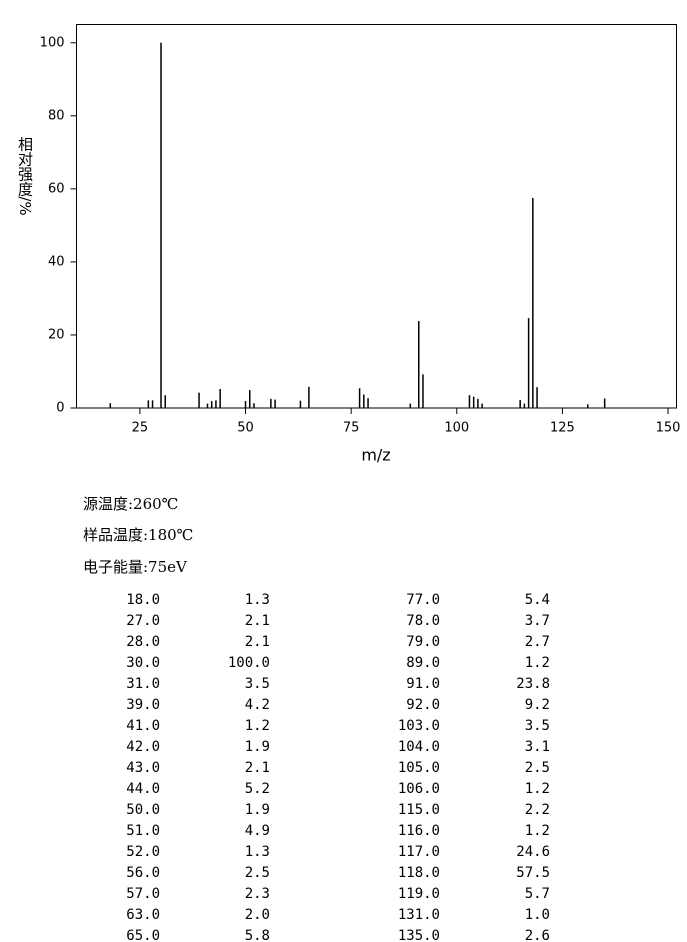  Describe the element at coordinates (537, 894) in the screenshot. I see `table-intensity: 5.7` at that location.